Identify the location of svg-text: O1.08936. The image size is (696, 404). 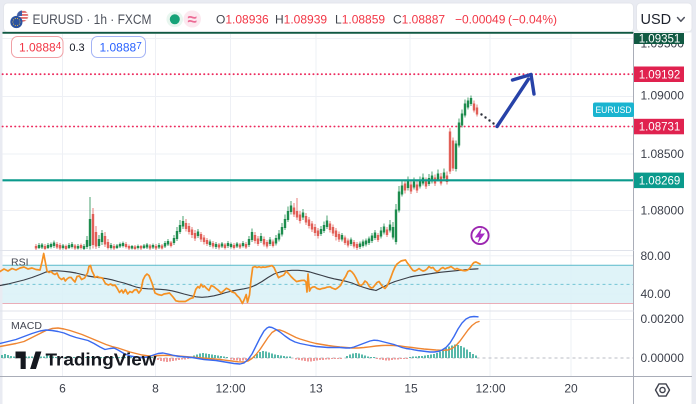
(242, 20).